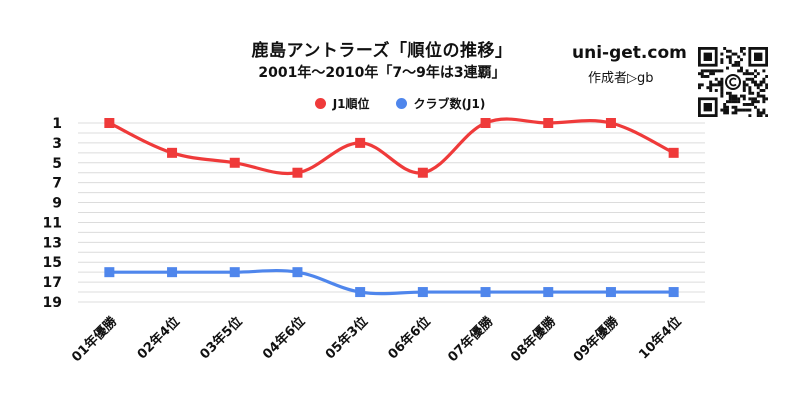  Describe the element at coordinates (57, 144) in the screenshot. I see `y-tick-label: 3` at that location.